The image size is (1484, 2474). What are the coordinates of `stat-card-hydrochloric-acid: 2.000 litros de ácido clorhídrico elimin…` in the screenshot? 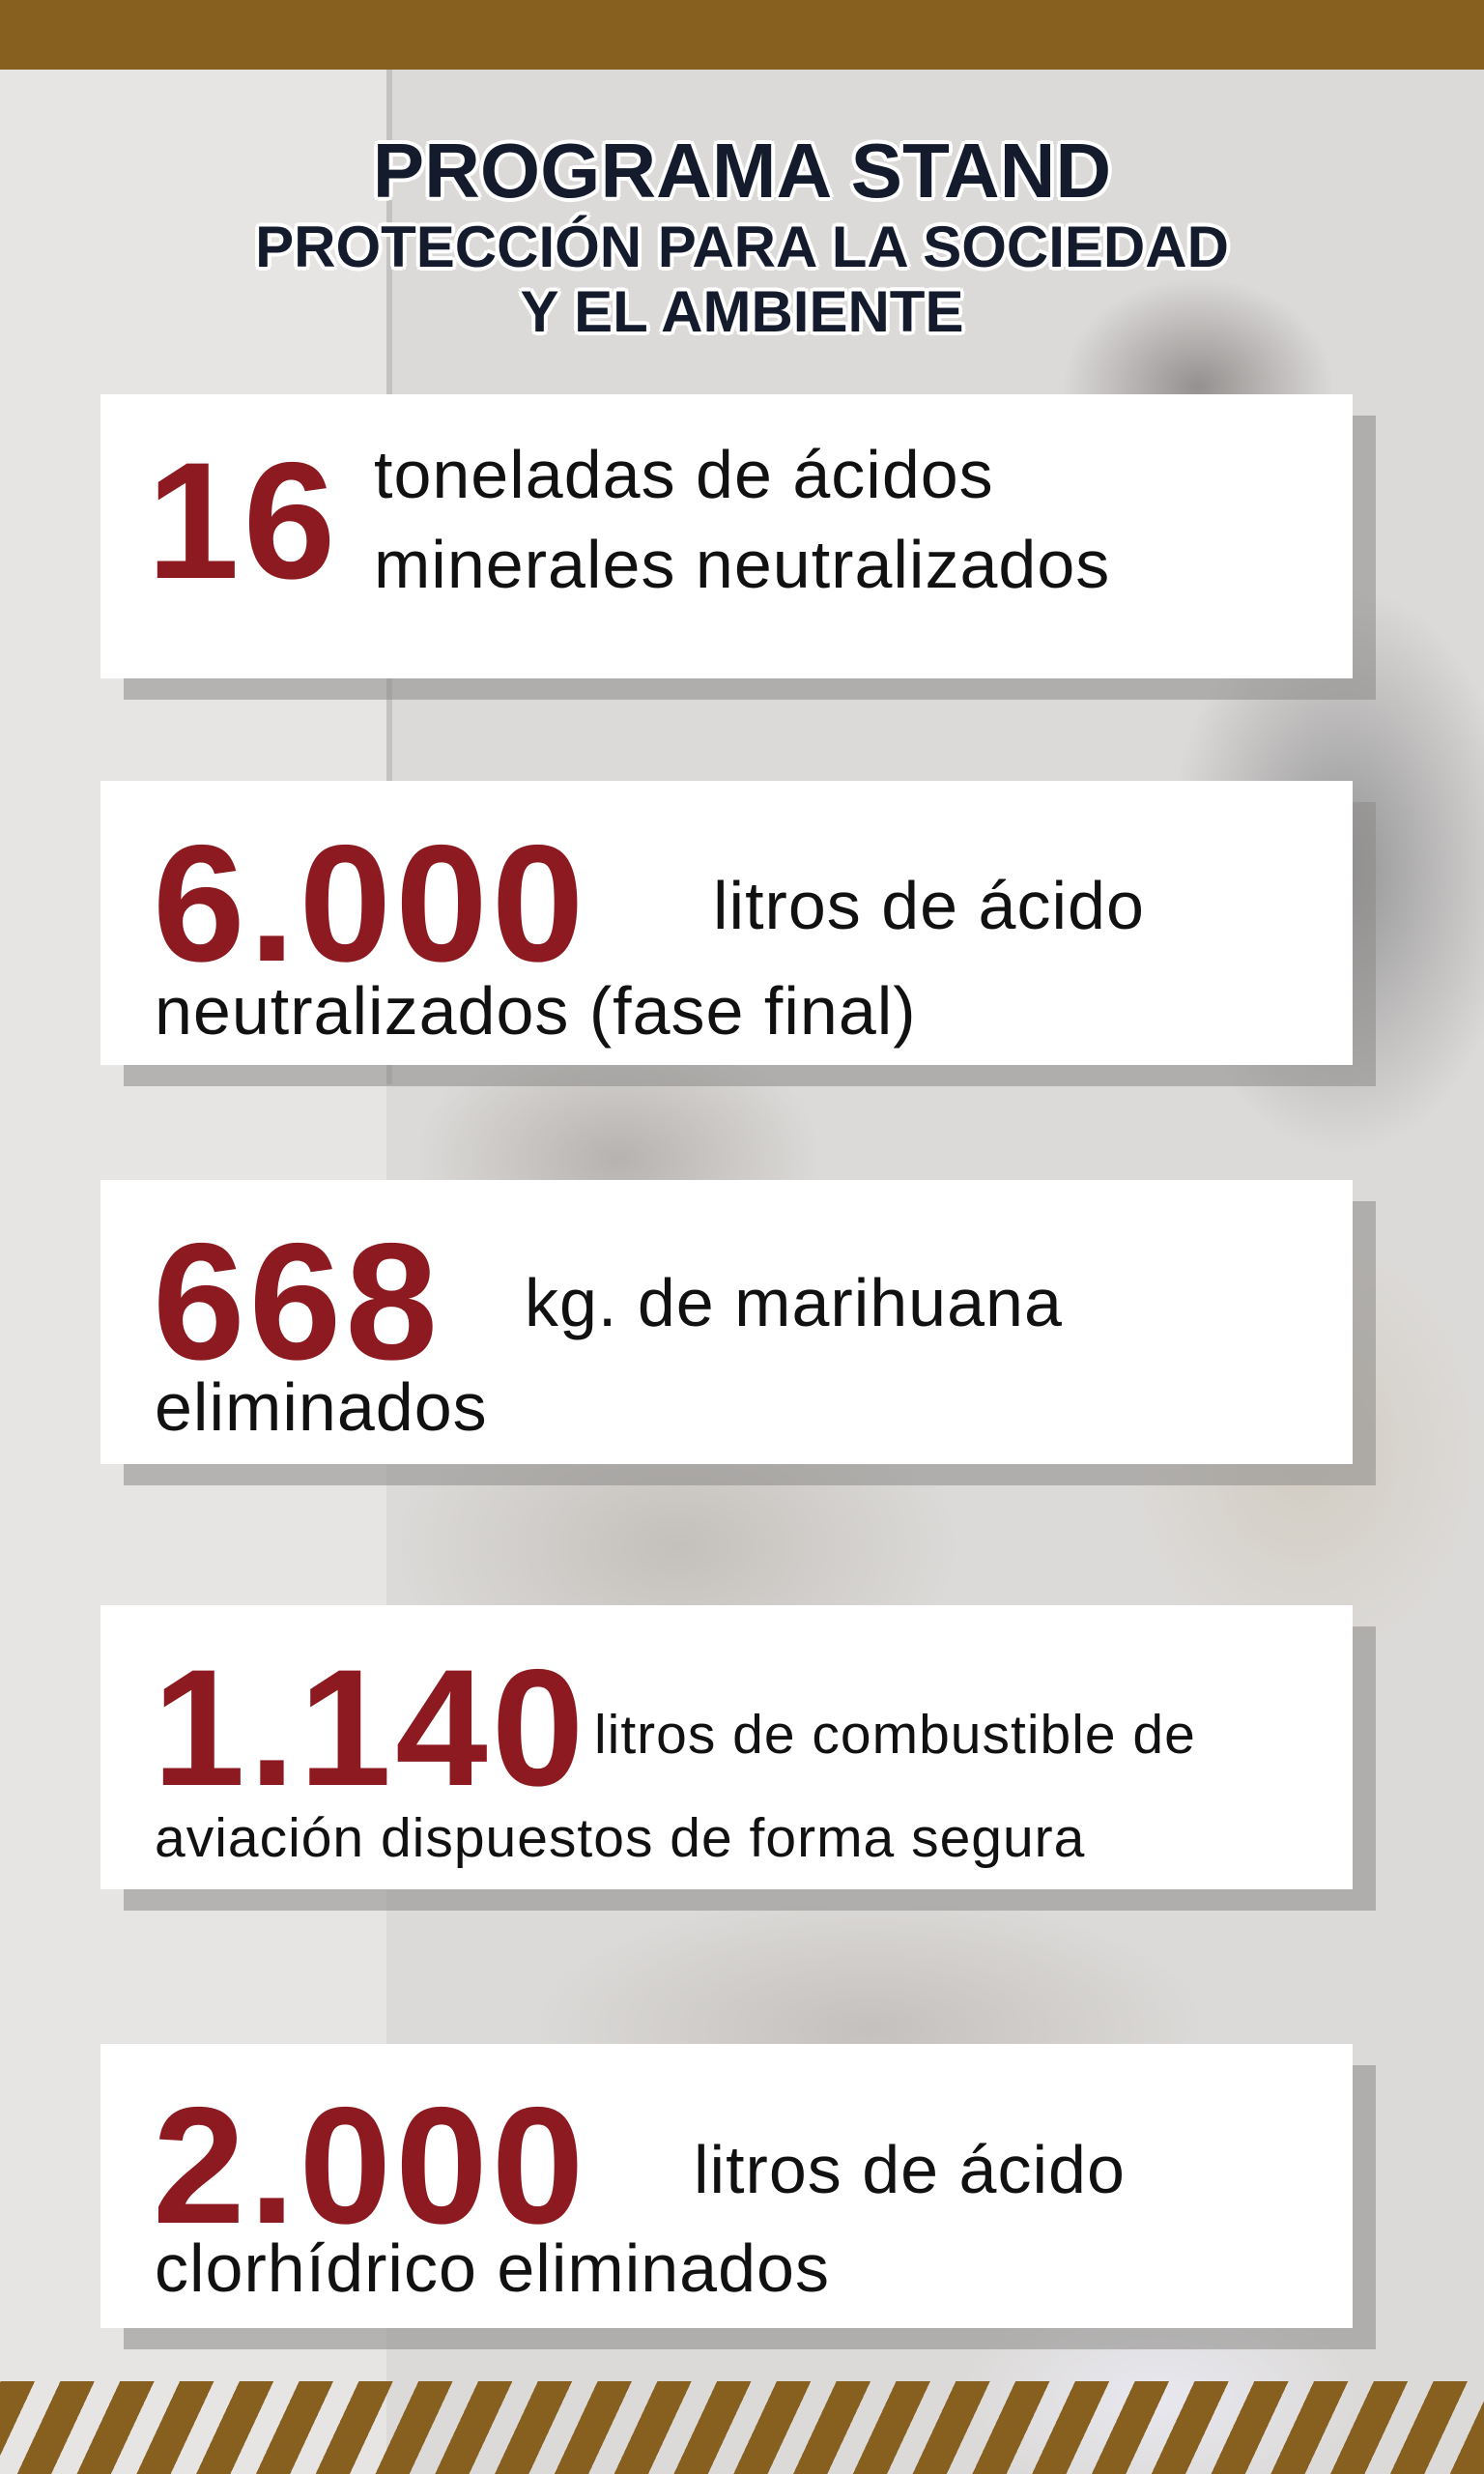 It's located at (727, 2186).